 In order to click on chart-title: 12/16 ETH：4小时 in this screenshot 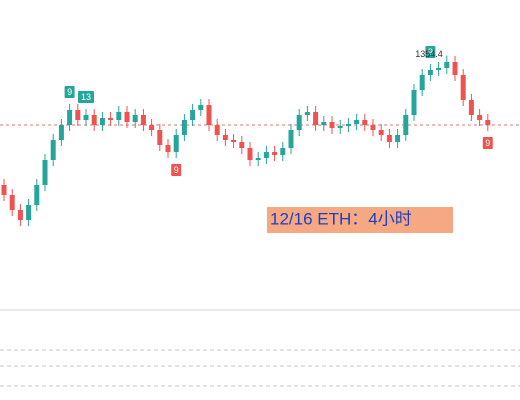, I will do `click(341, 218)`.